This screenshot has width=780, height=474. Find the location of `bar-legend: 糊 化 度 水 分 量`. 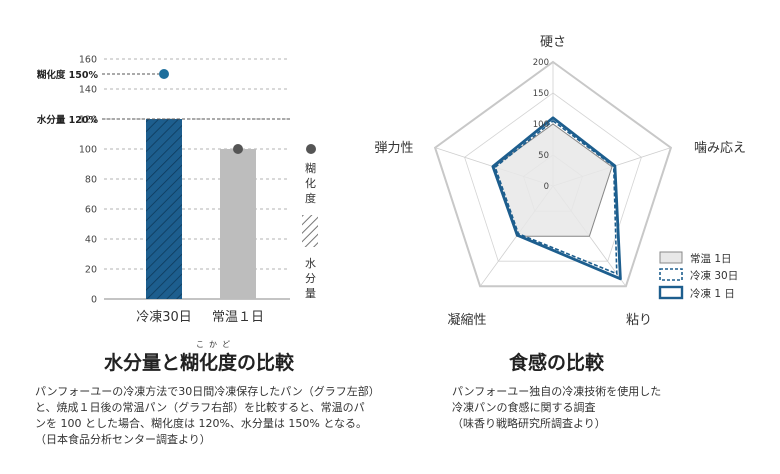

bar-legend: 糊 化 度 水 分 量 is located at coordinates (311, 222).